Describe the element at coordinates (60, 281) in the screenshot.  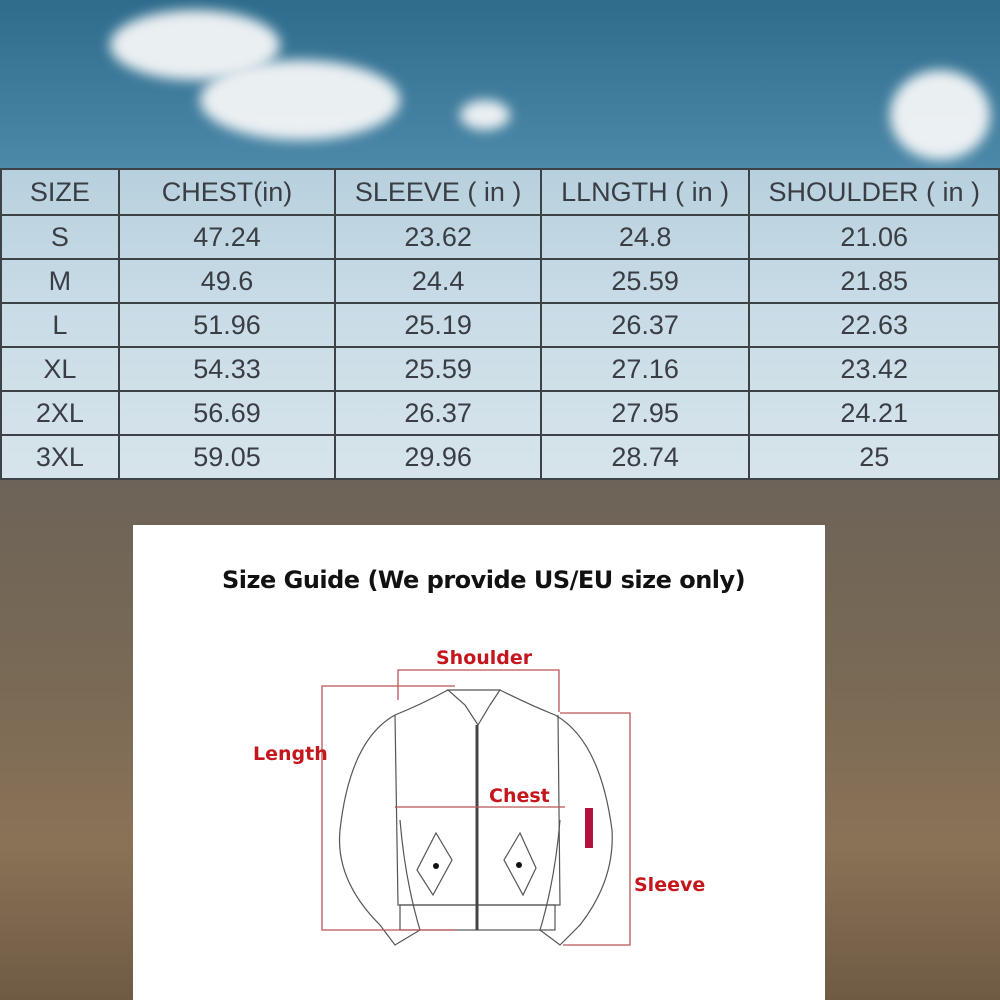
I see `cell: M` at that location.